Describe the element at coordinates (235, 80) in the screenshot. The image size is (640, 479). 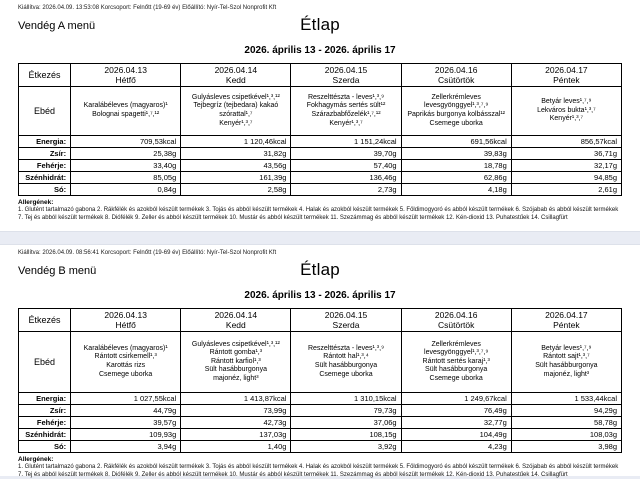
I see `day-name: Kedd` at that location.